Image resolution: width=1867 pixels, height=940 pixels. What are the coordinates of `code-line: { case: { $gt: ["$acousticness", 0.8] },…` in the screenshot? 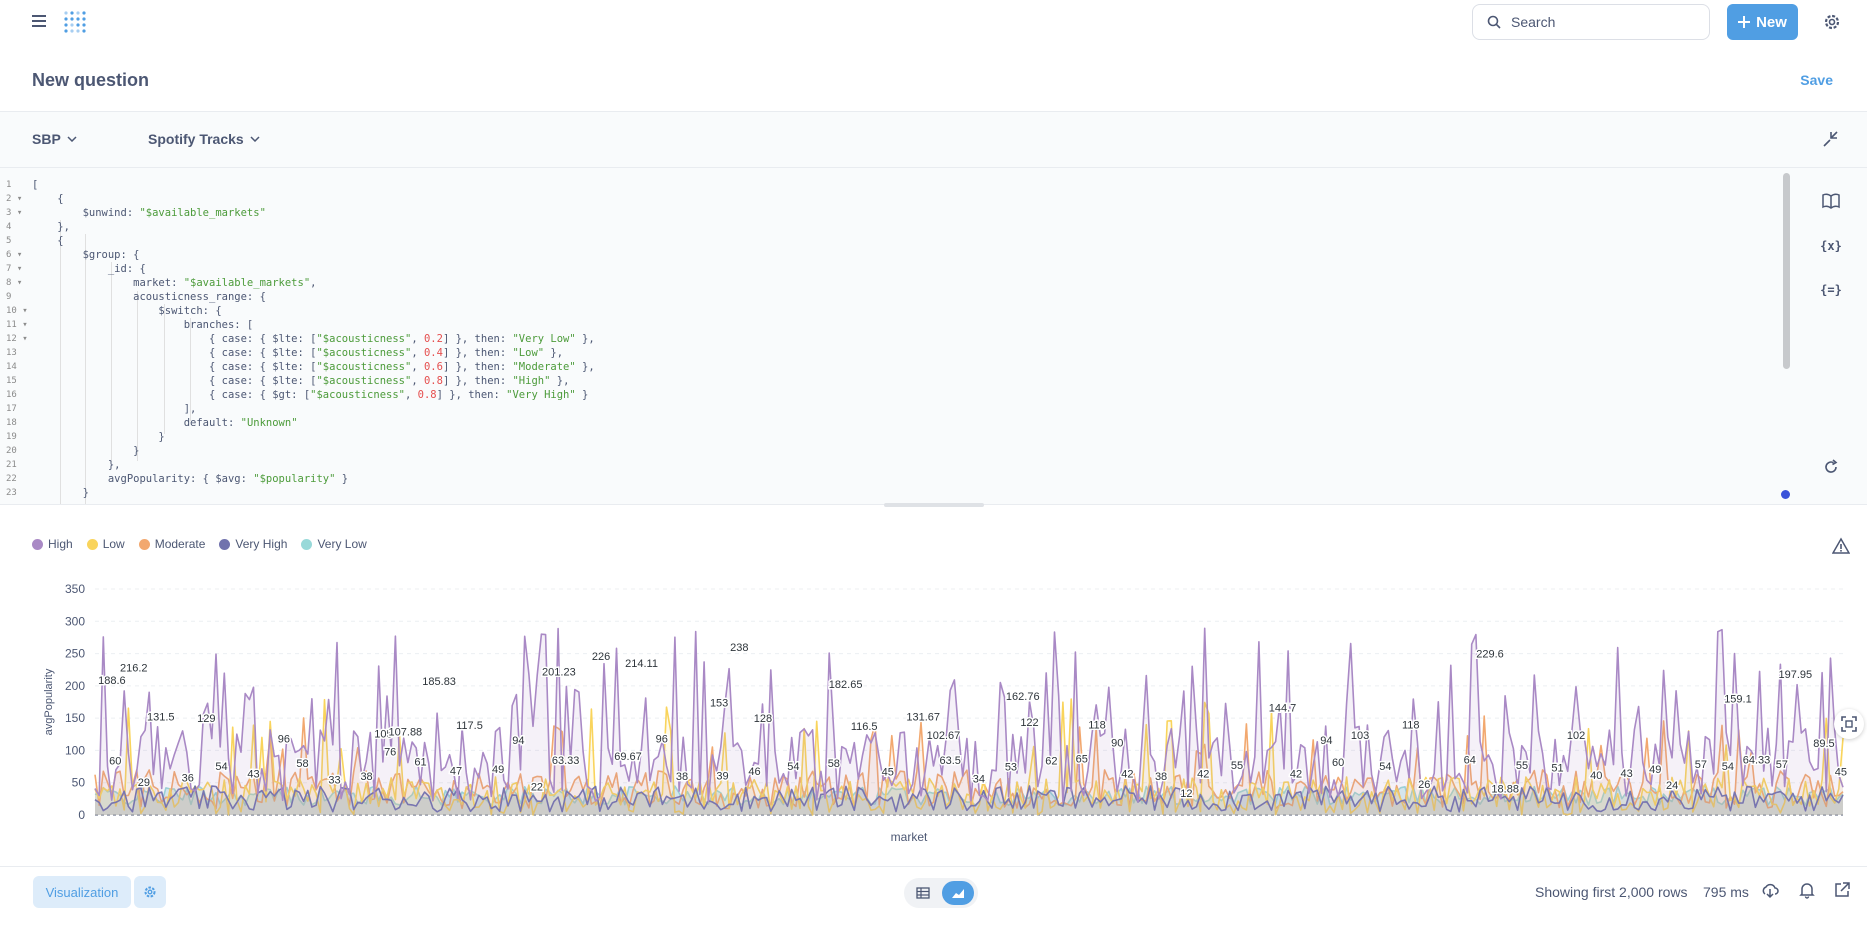 It's located at (310, 395).